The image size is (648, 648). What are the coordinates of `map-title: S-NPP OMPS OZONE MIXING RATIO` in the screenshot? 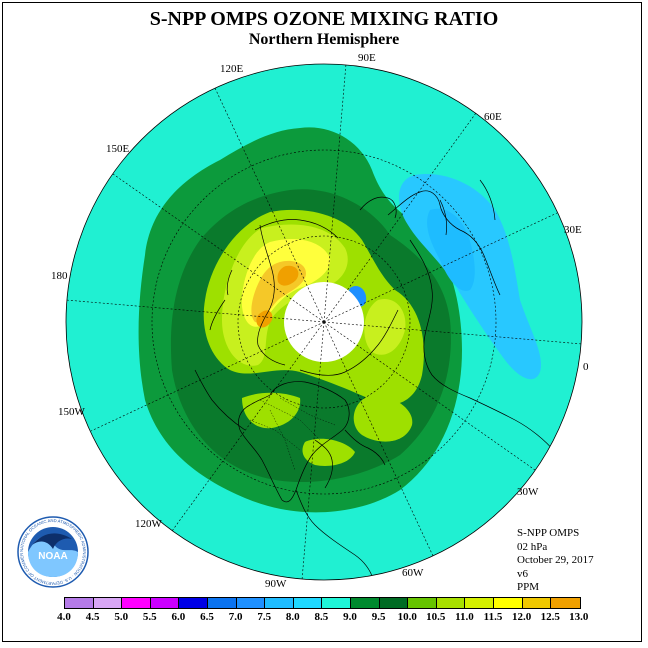 It's located at (324, 19).